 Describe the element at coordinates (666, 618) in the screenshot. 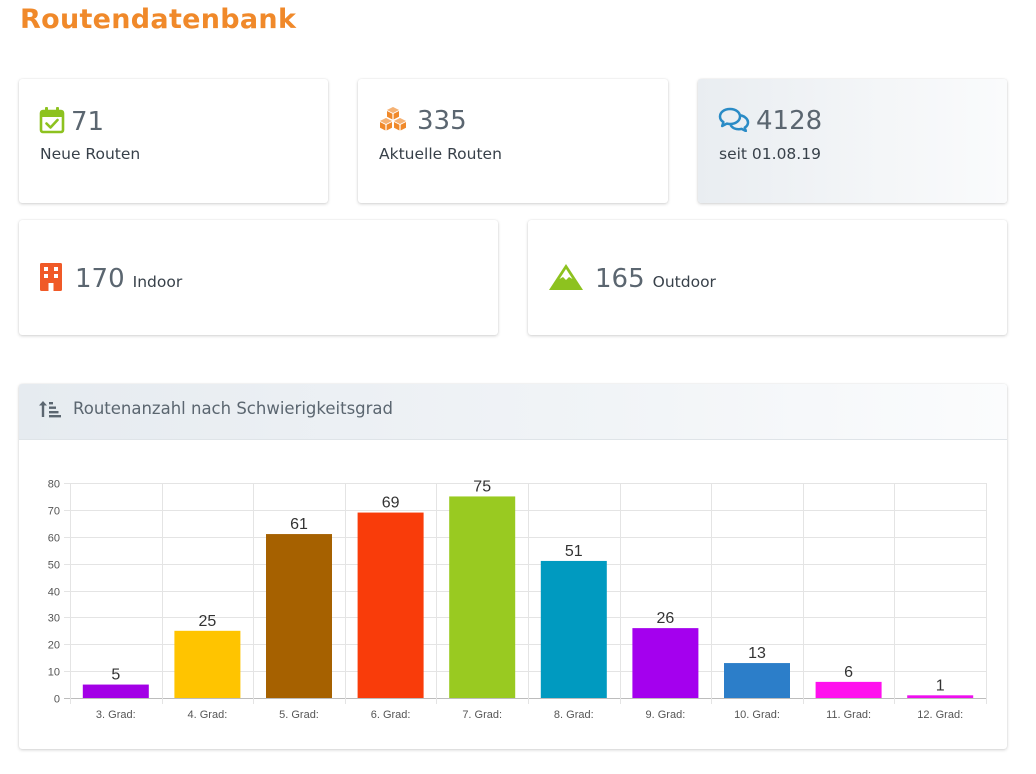

I see `bar-value-label: 26` at that location.